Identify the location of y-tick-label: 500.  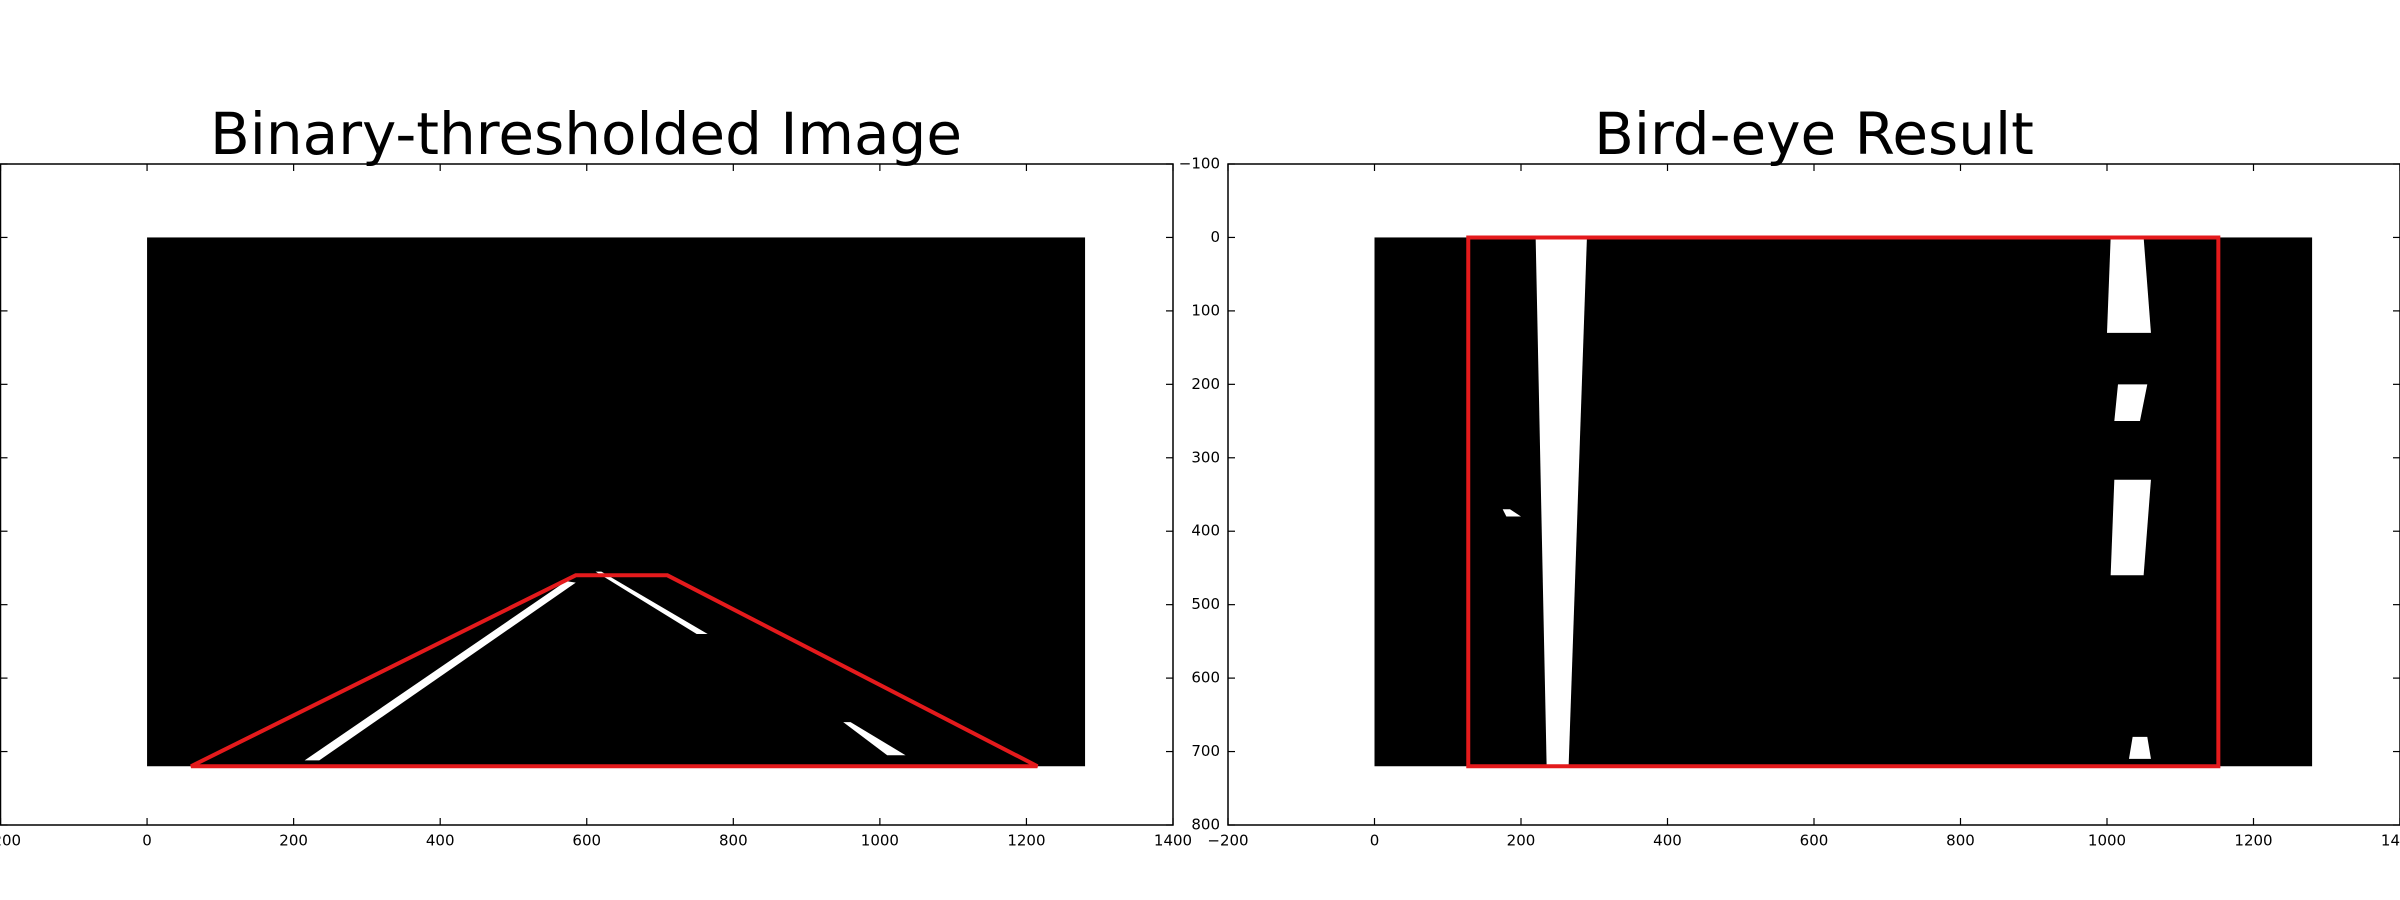
(1205, 604).